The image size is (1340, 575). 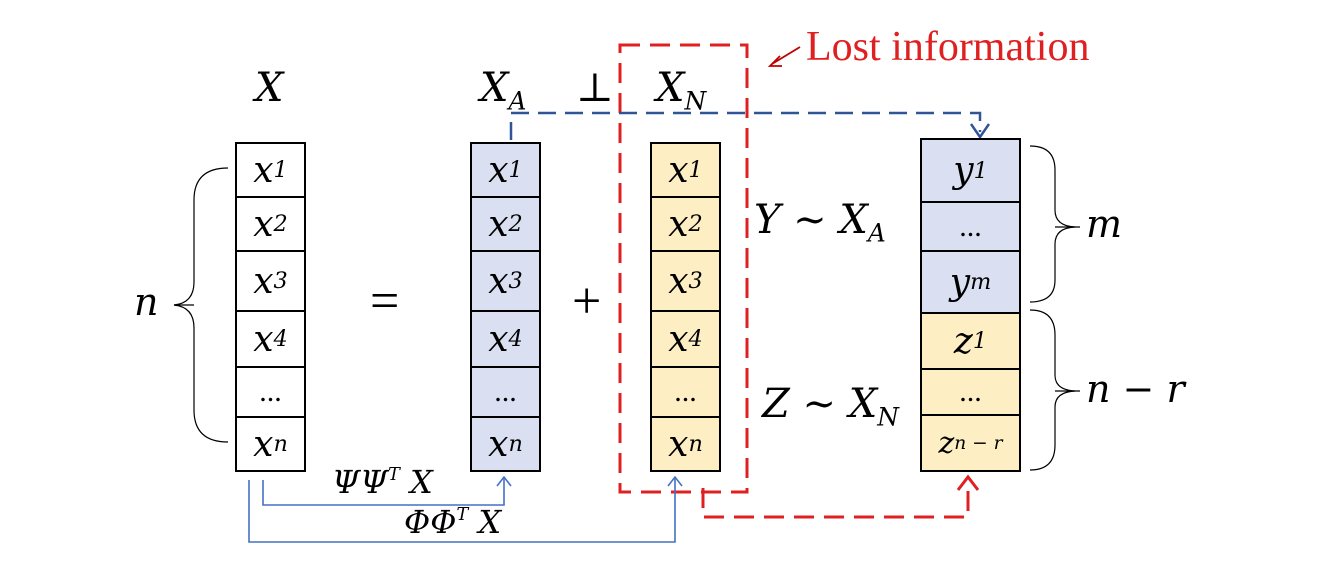 I want to click on n-minus-r-brace, so click(x=1052, y=390).